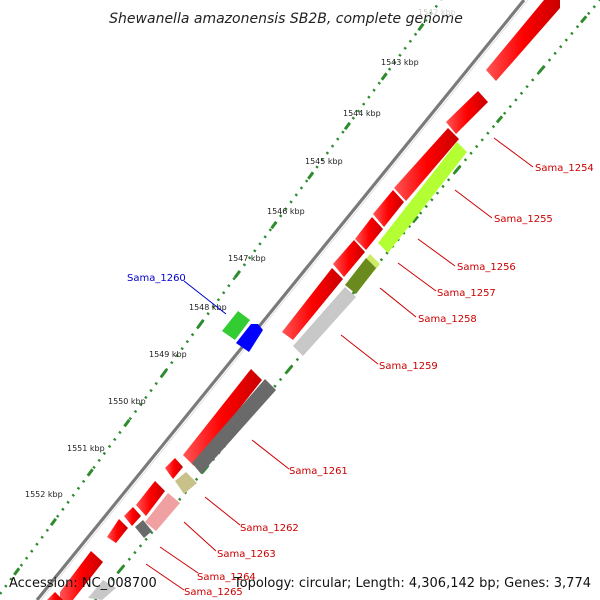 This screenshot has width=600, height=600. Describe the element at coordinates (246, 554) in the screenshot. I see `gene-label-sama-1263: Sama_1263` at that location.